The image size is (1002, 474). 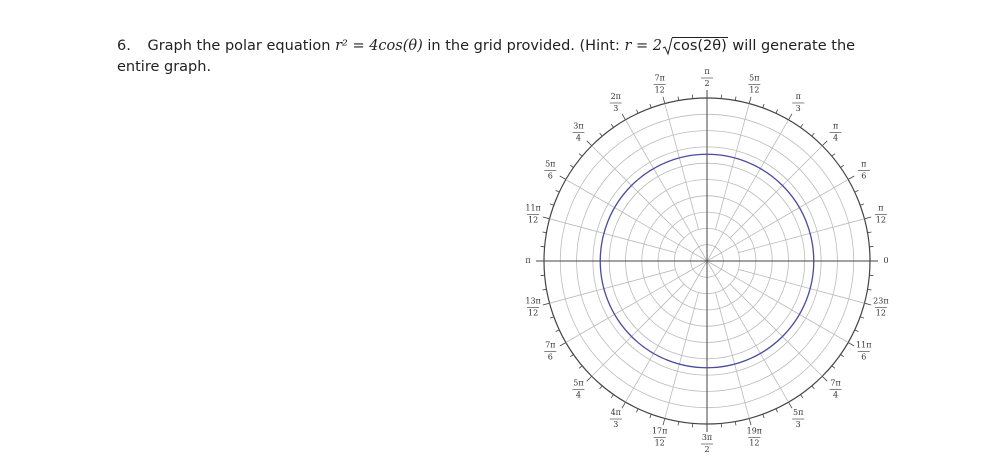 What do you see at coordinates (616, 96) in the screenshot?
I see `label-numerator: 2π` at bounding box center [616, 96].